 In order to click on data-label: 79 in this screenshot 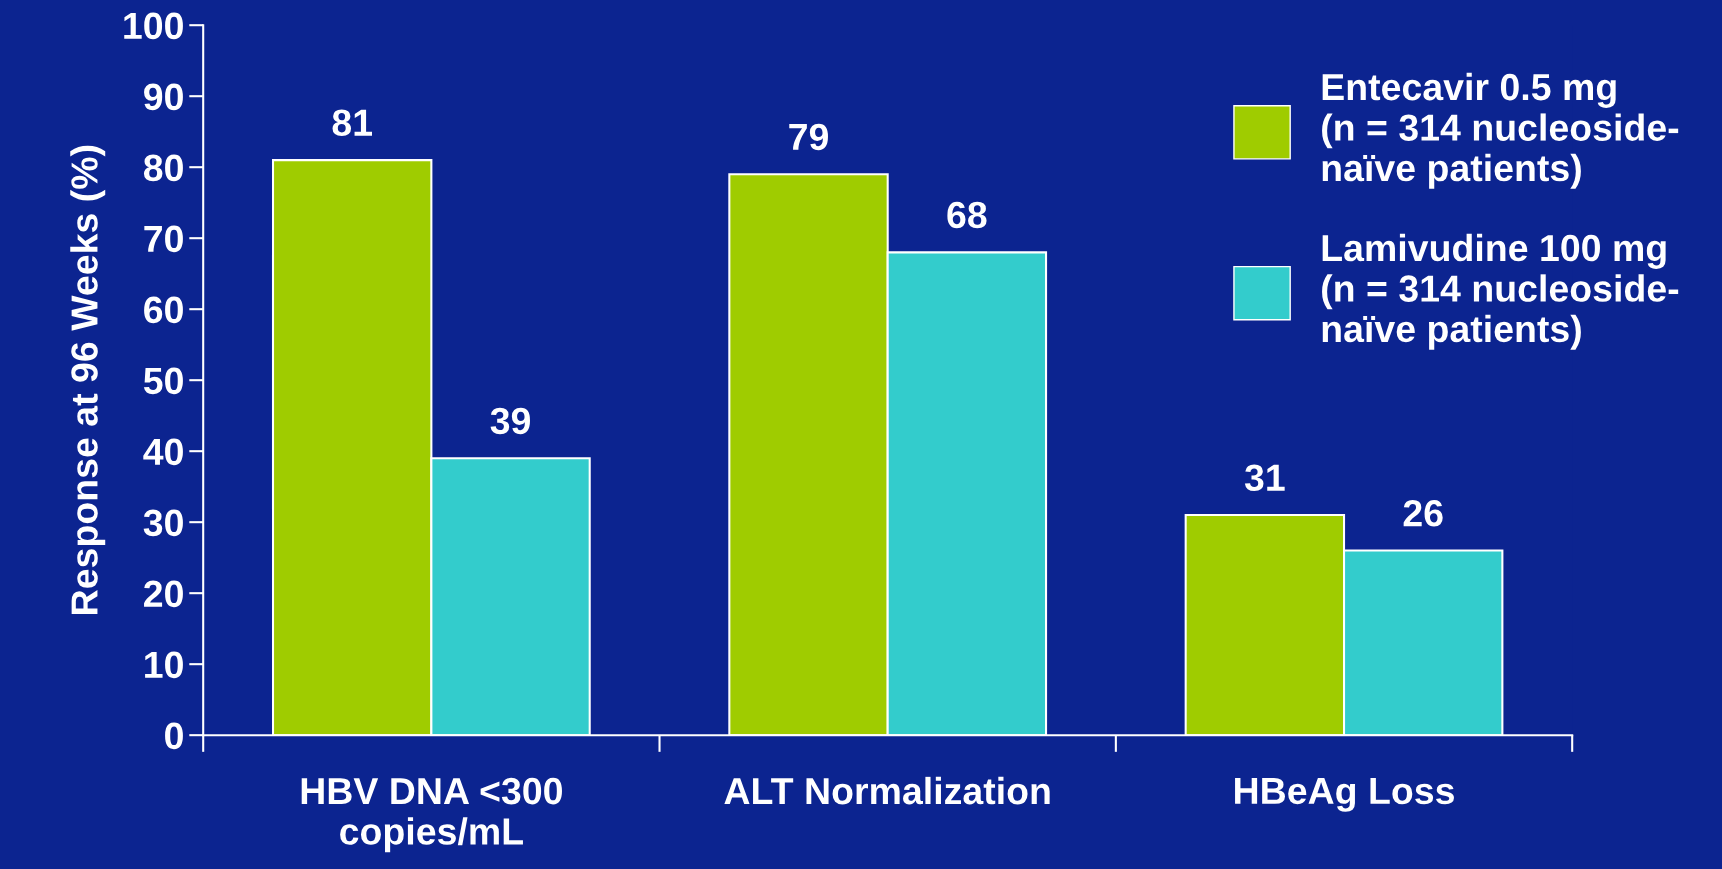, I will do `click(808, 137)`.